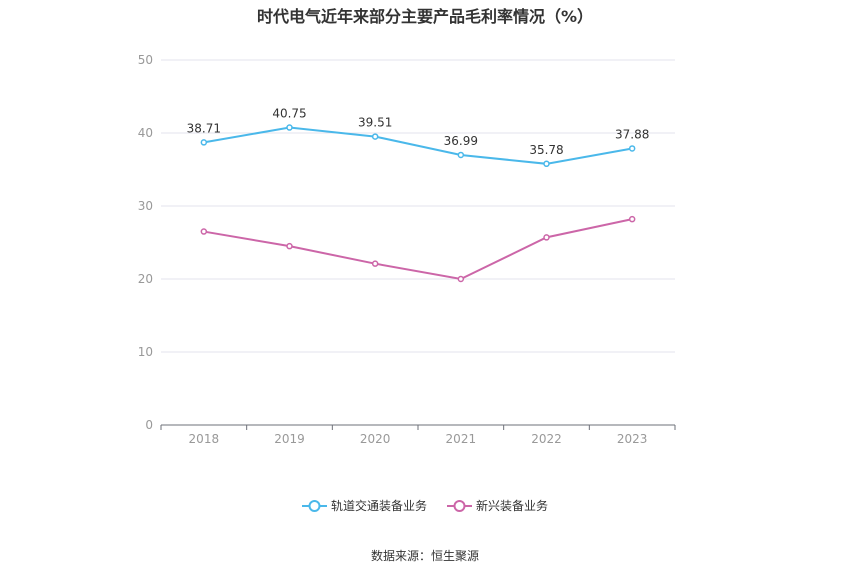 The width and height of the screenshot is (850, 575). What do you see at coordinates (145, 352) in the screenshot?
I see `y-tick-label: 10` at bounding box center [145, 352].